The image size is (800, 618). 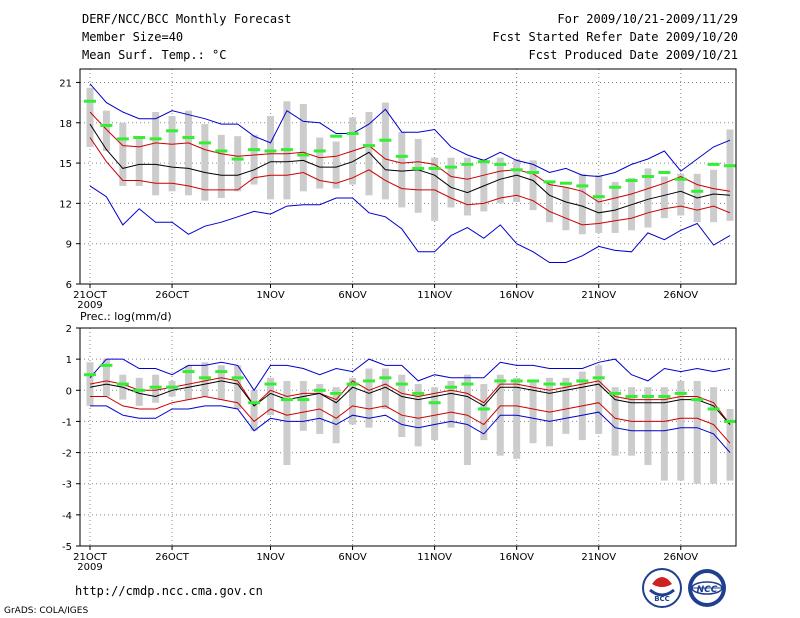 I want to click on grads-credit: GrADS: COLA/IGES, so click(x=46, y=611).